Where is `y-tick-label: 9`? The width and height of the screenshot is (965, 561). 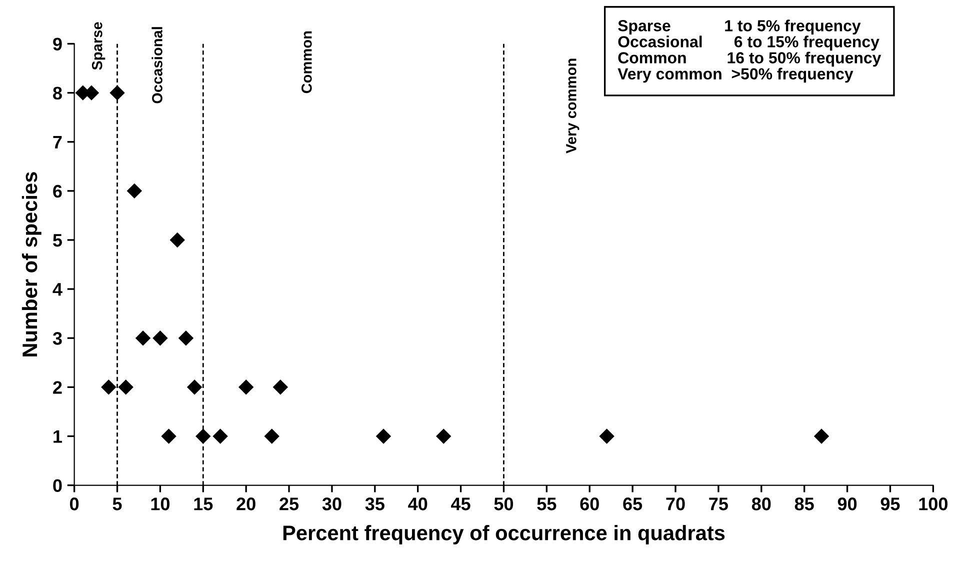 y-tick-label: 9 is located at coordinates (57, 44).